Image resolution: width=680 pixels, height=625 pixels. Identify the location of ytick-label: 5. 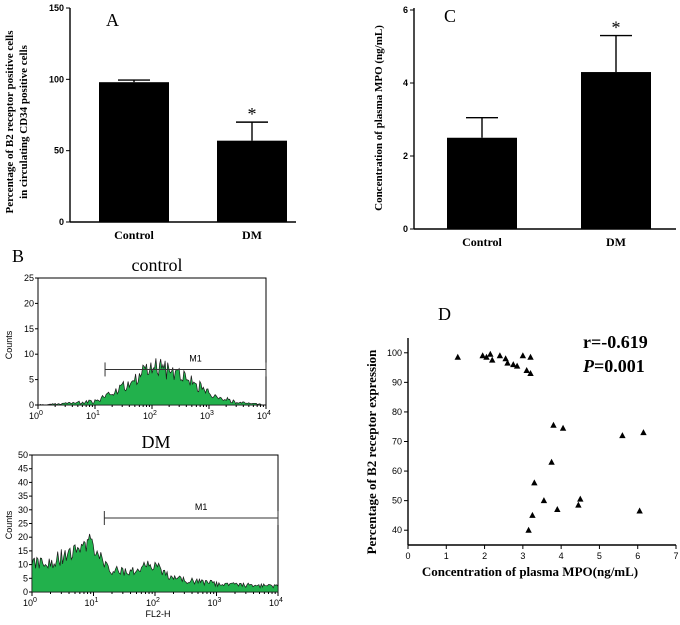
(31, 380).